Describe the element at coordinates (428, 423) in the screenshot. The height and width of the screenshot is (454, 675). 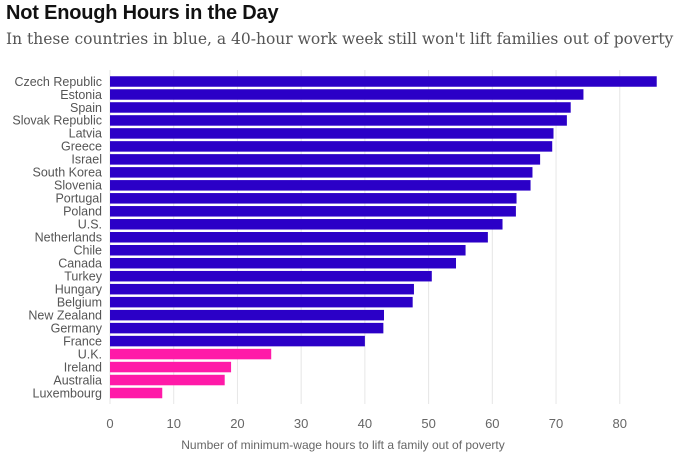
I see `x-tick-label: 50` at that location.